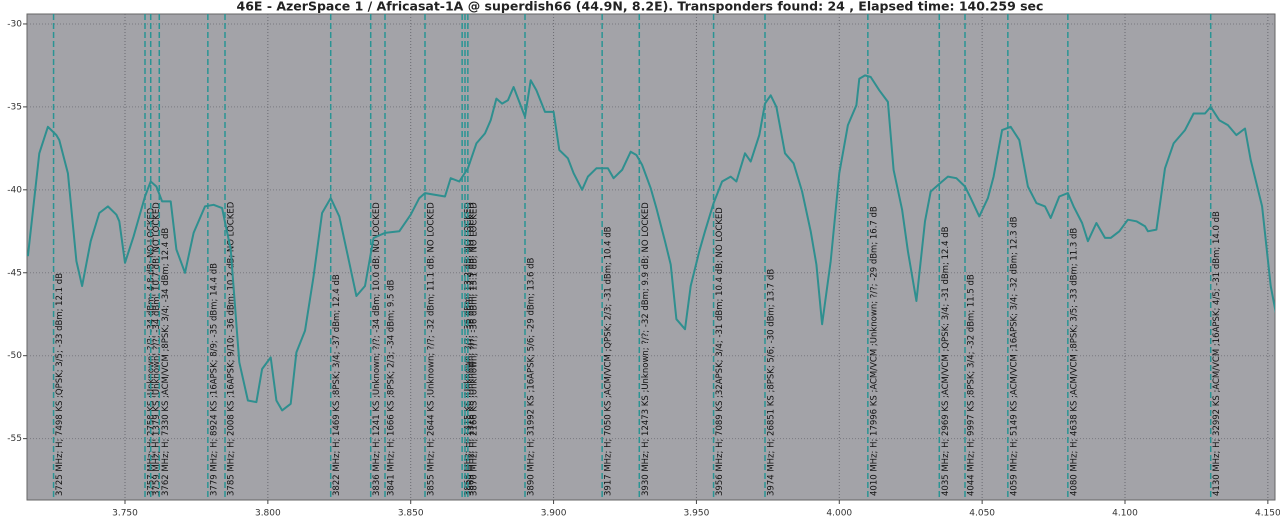 Image resolution: width=1280 pixels, height=520 pixels. What do you see at coordinates (14, 190) in the screenshot?
I see `y-tick-label: -40` at bounding box center [14, 190].